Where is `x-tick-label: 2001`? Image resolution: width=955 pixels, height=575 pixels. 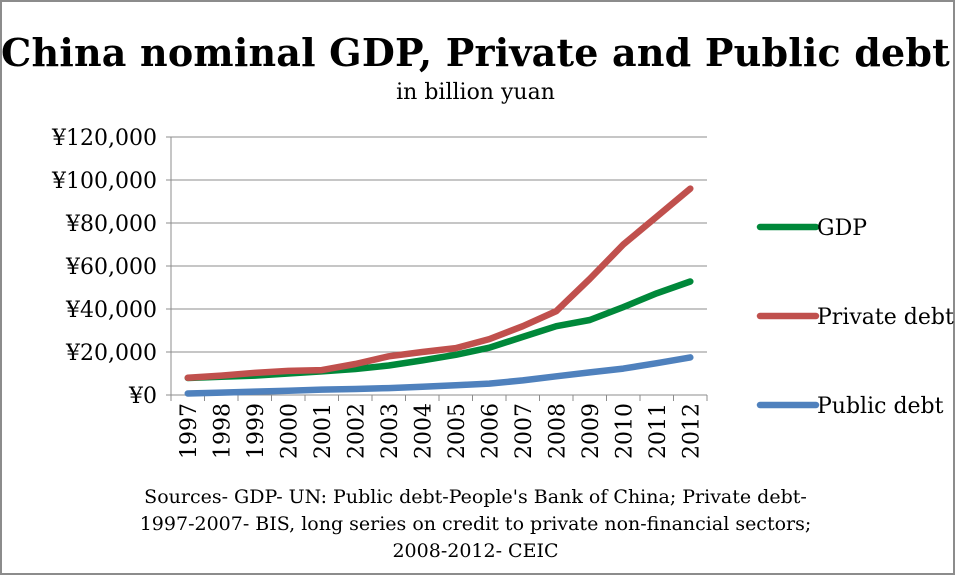 x-tick-label: 2001 is located at coordinates (323, 431).